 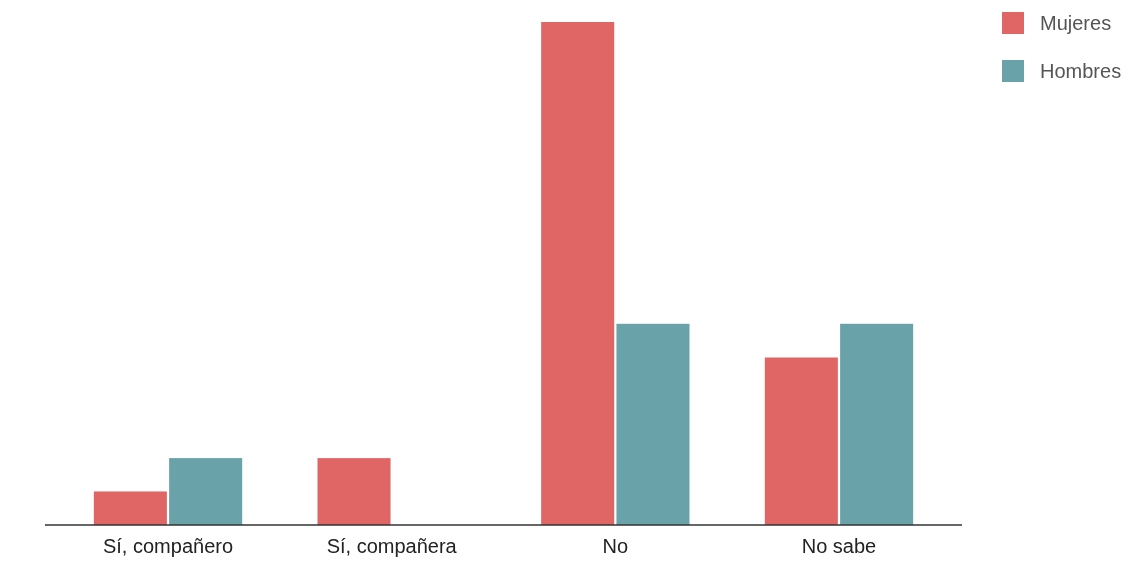 What do you see at coordinates (615, 546) in the screenshot?
I see `x-tick-label: No` at bounding box center [615, 546].